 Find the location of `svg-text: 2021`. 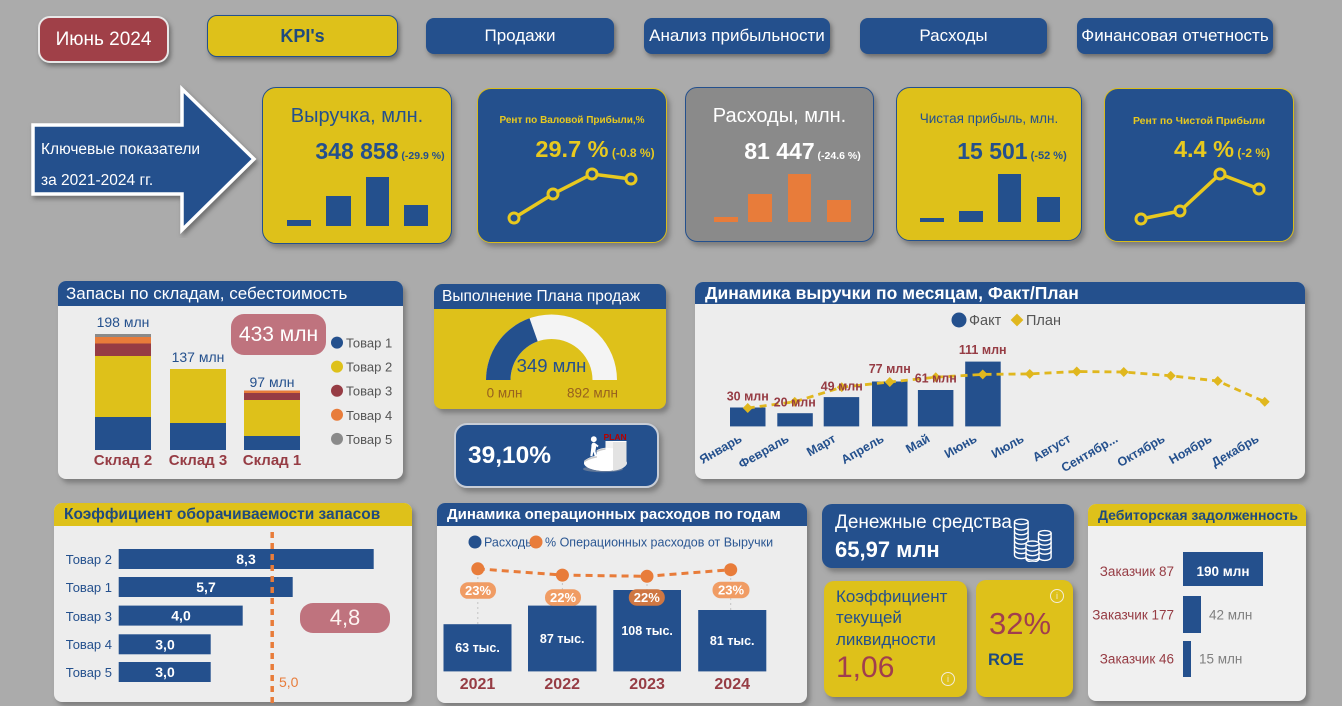

svg-text: 2021 is located at coordinates (478, 684).